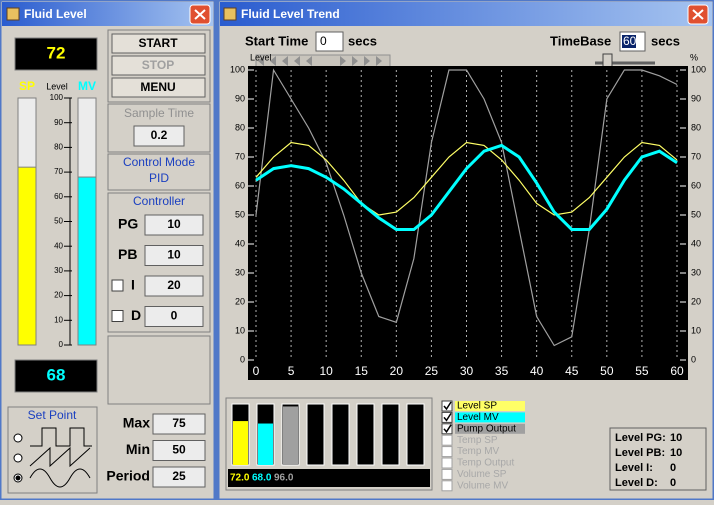 This screenshot has width=714, height=505. Describe the element at coordinates (159, 113) in the screenshot. I see `label: Sample Time` at that location.